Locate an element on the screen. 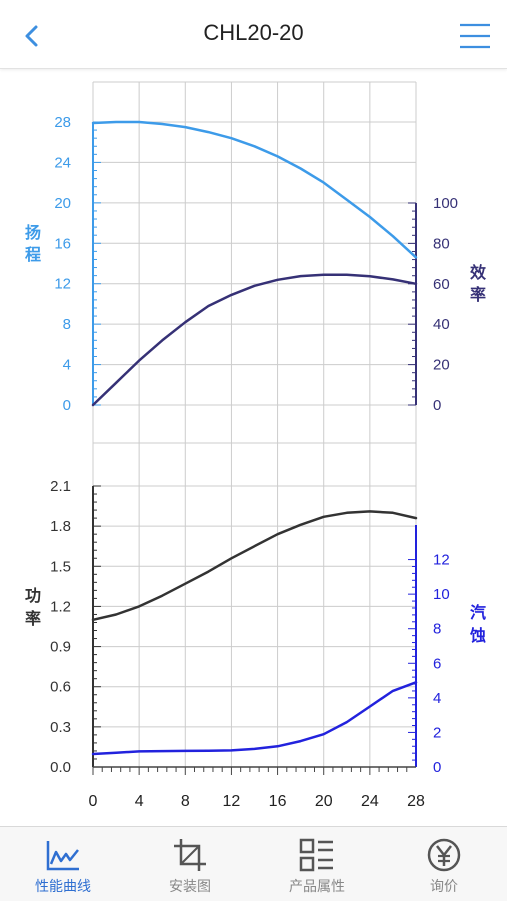  left-axis-tick-label: 0.9 is located at coordinates (60, 647).